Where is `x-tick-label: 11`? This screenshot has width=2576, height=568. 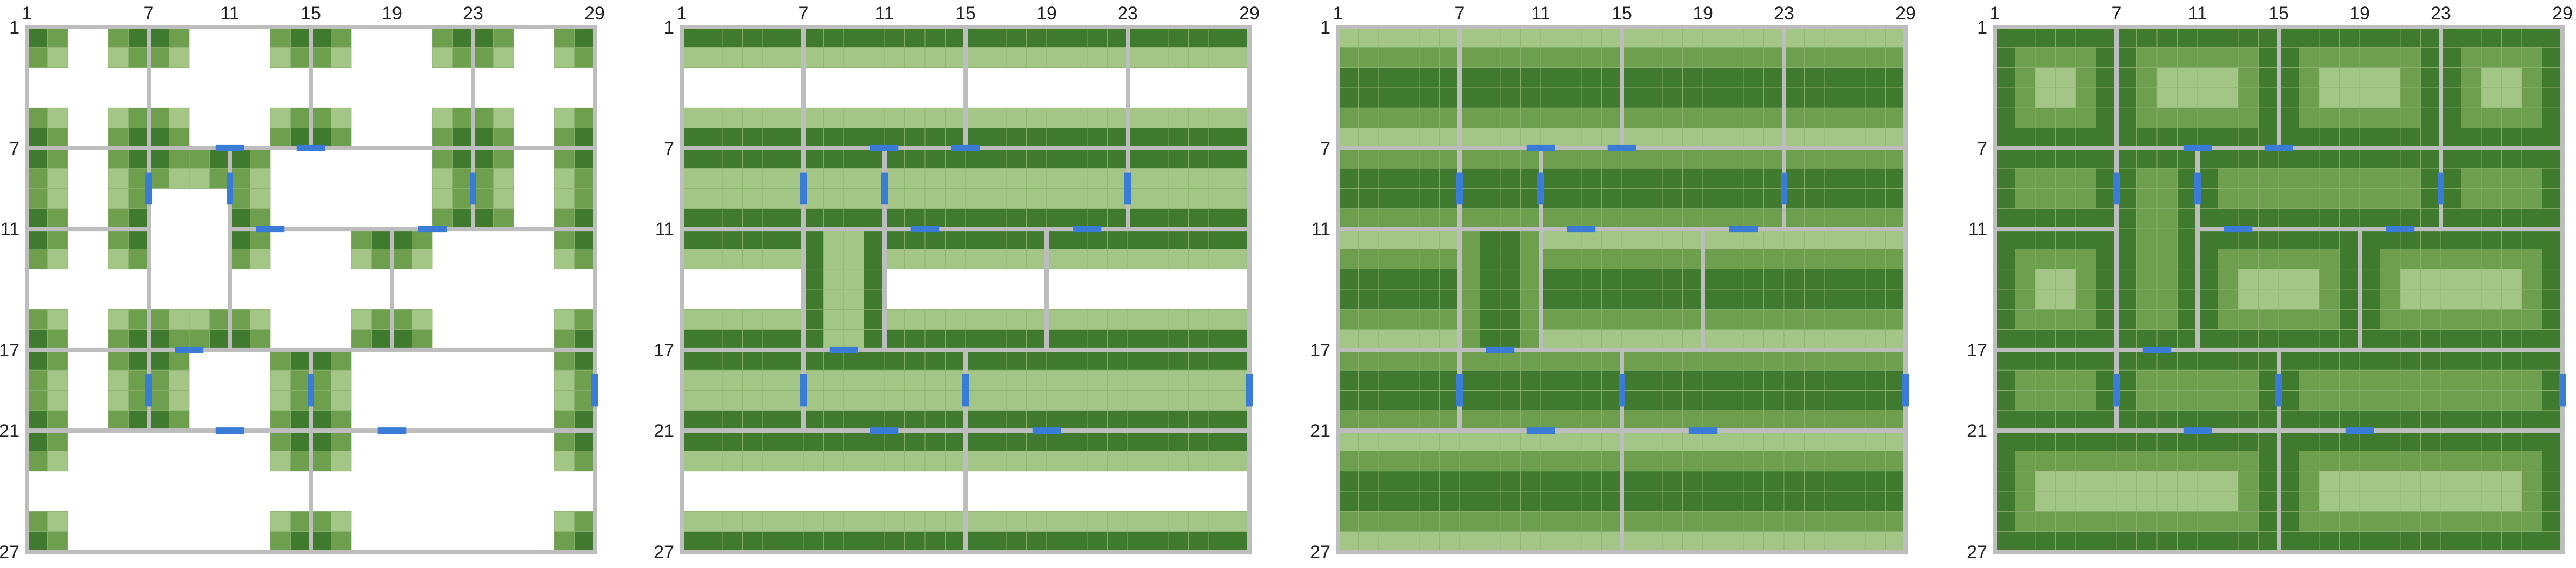
x-tick-label: 11 is located at coordinates (229, 14).